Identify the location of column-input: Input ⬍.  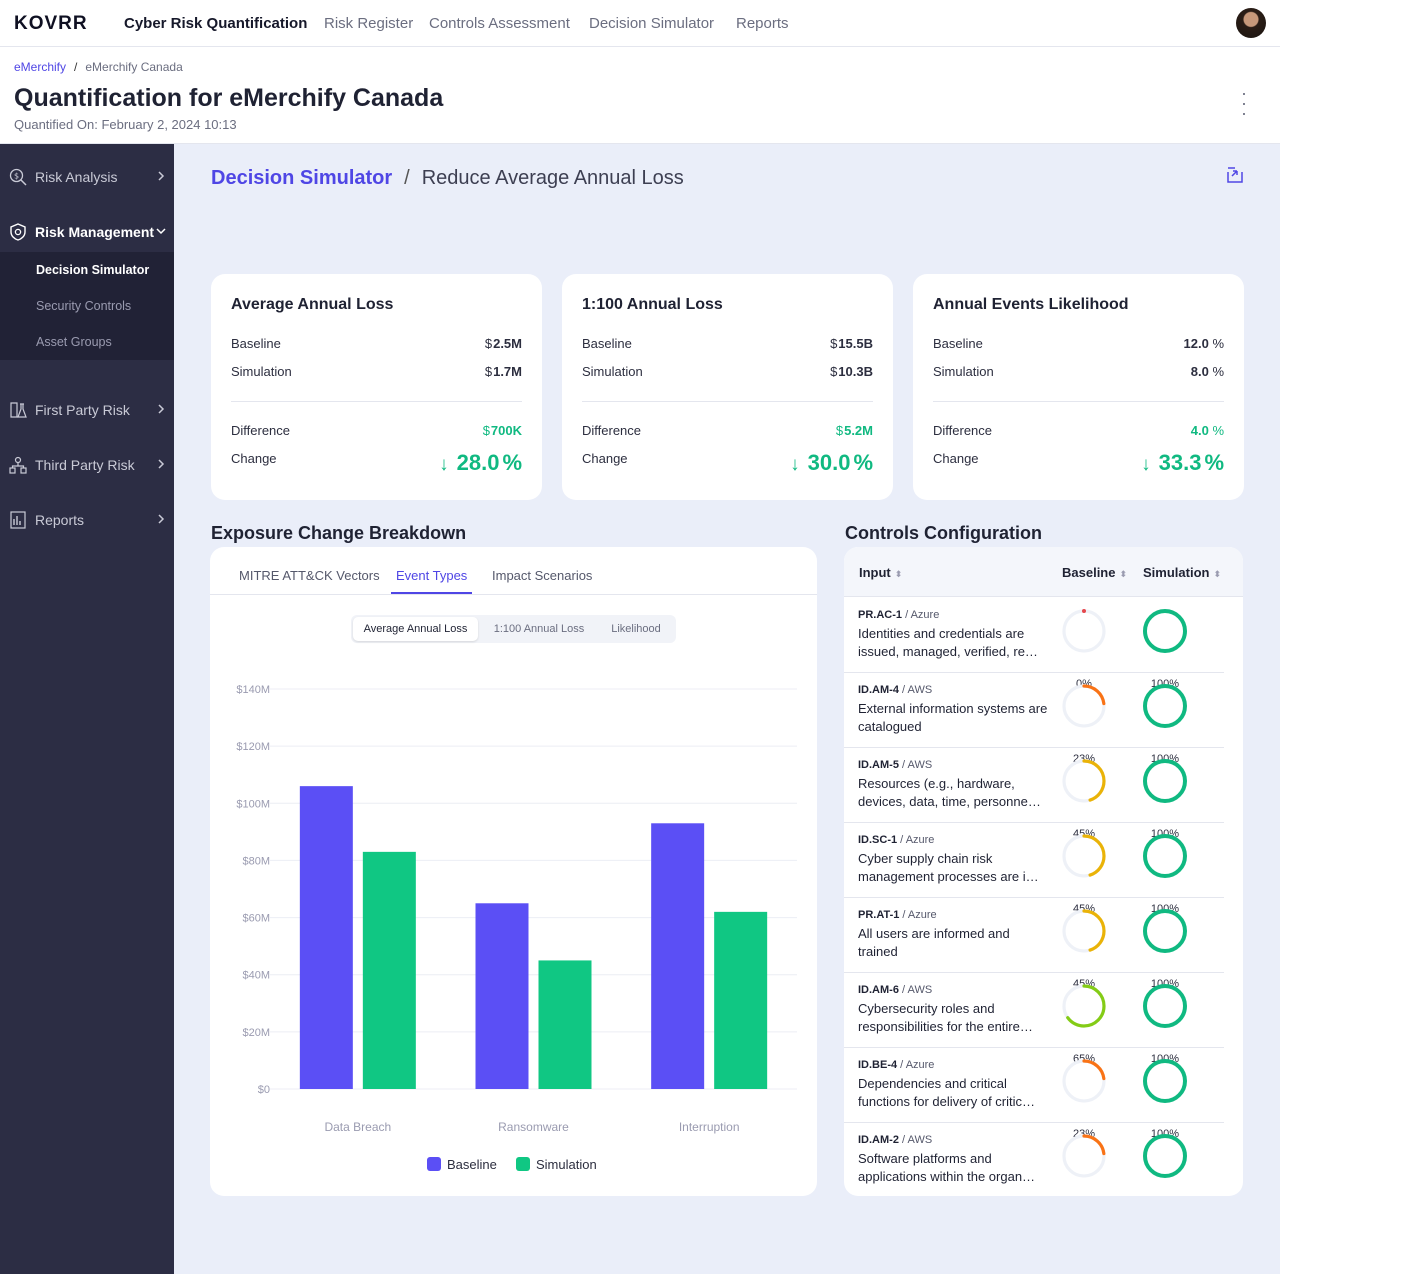
(880, 572).